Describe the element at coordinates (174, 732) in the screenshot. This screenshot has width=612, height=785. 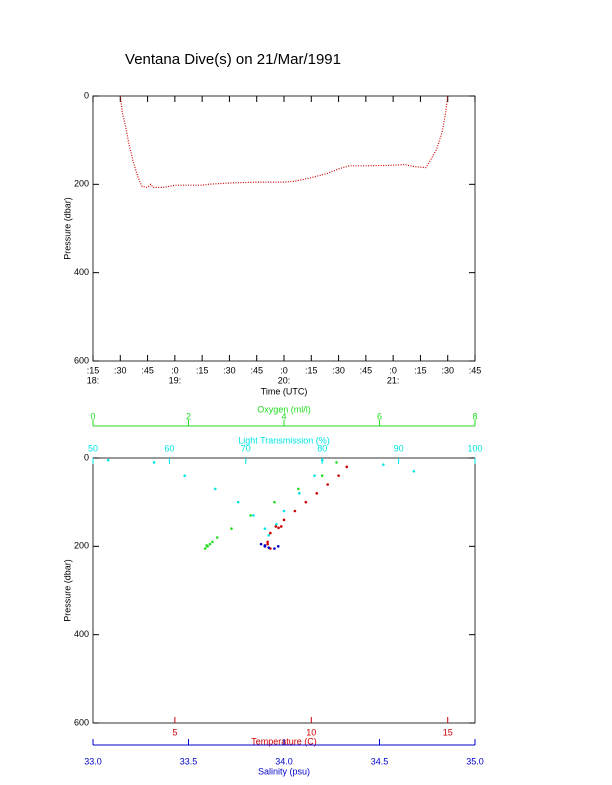
I see `x-tick-label: 5` at that location.